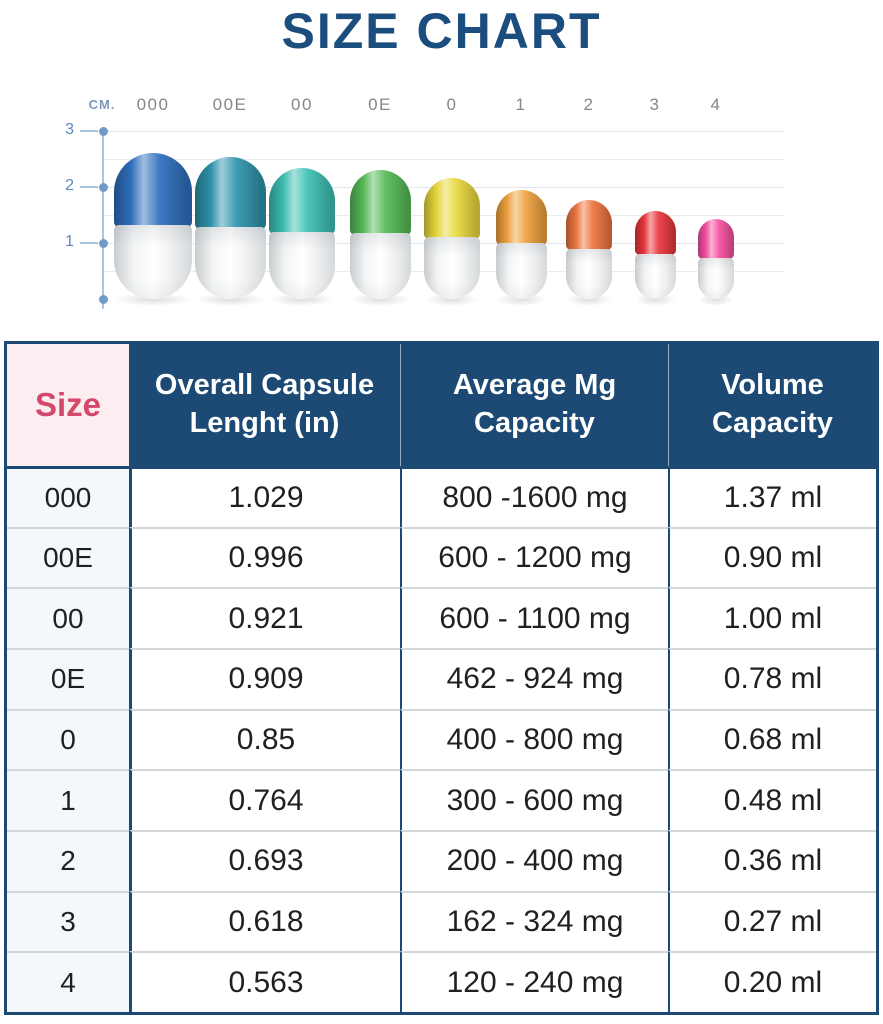  Describe the element at coordinates (772, 981) in the screenshot. I see `cell-volume-4: 0.20 ml` at that location.